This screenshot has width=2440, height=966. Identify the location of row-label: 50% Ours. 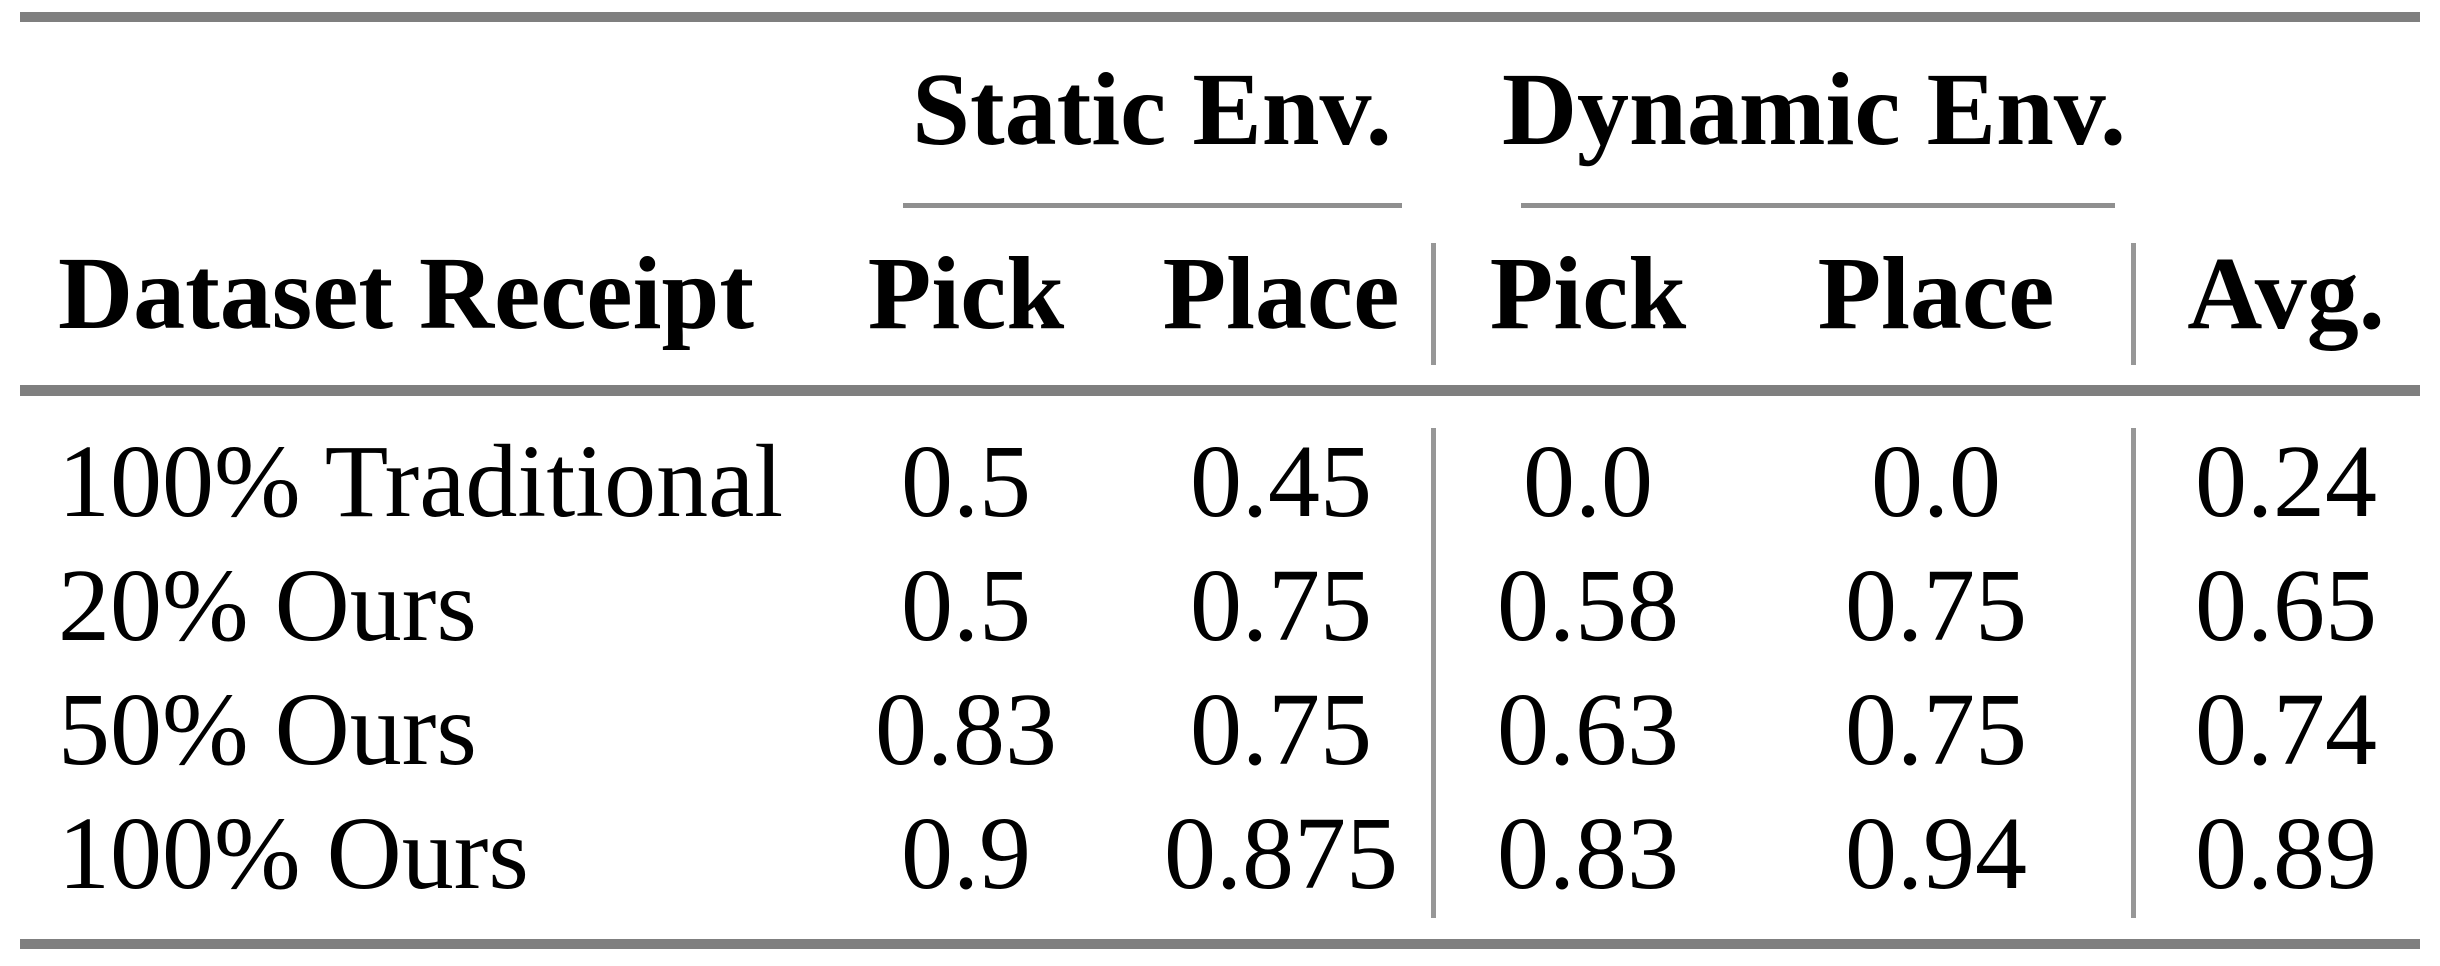
(267, 729).